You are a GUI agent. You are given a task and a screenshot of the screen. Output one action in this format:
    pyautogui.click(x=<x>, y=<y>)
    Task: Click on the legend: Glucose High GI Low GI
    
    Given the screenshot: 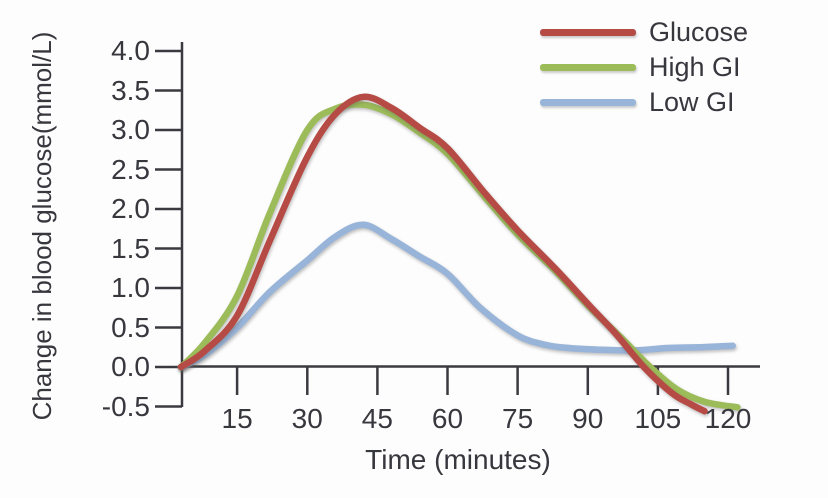 What is the action you would take?
    pyautogui.click(x=644, y=67)
    